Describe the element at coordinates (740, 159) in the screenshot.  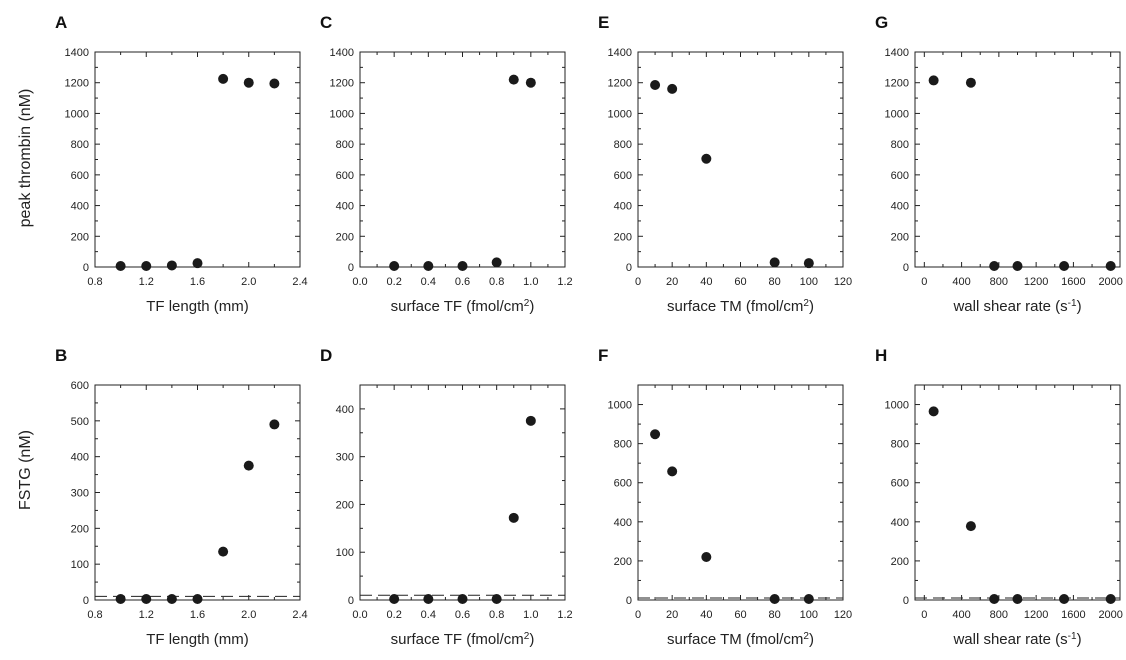
I see `plot-frame-E` at that location.